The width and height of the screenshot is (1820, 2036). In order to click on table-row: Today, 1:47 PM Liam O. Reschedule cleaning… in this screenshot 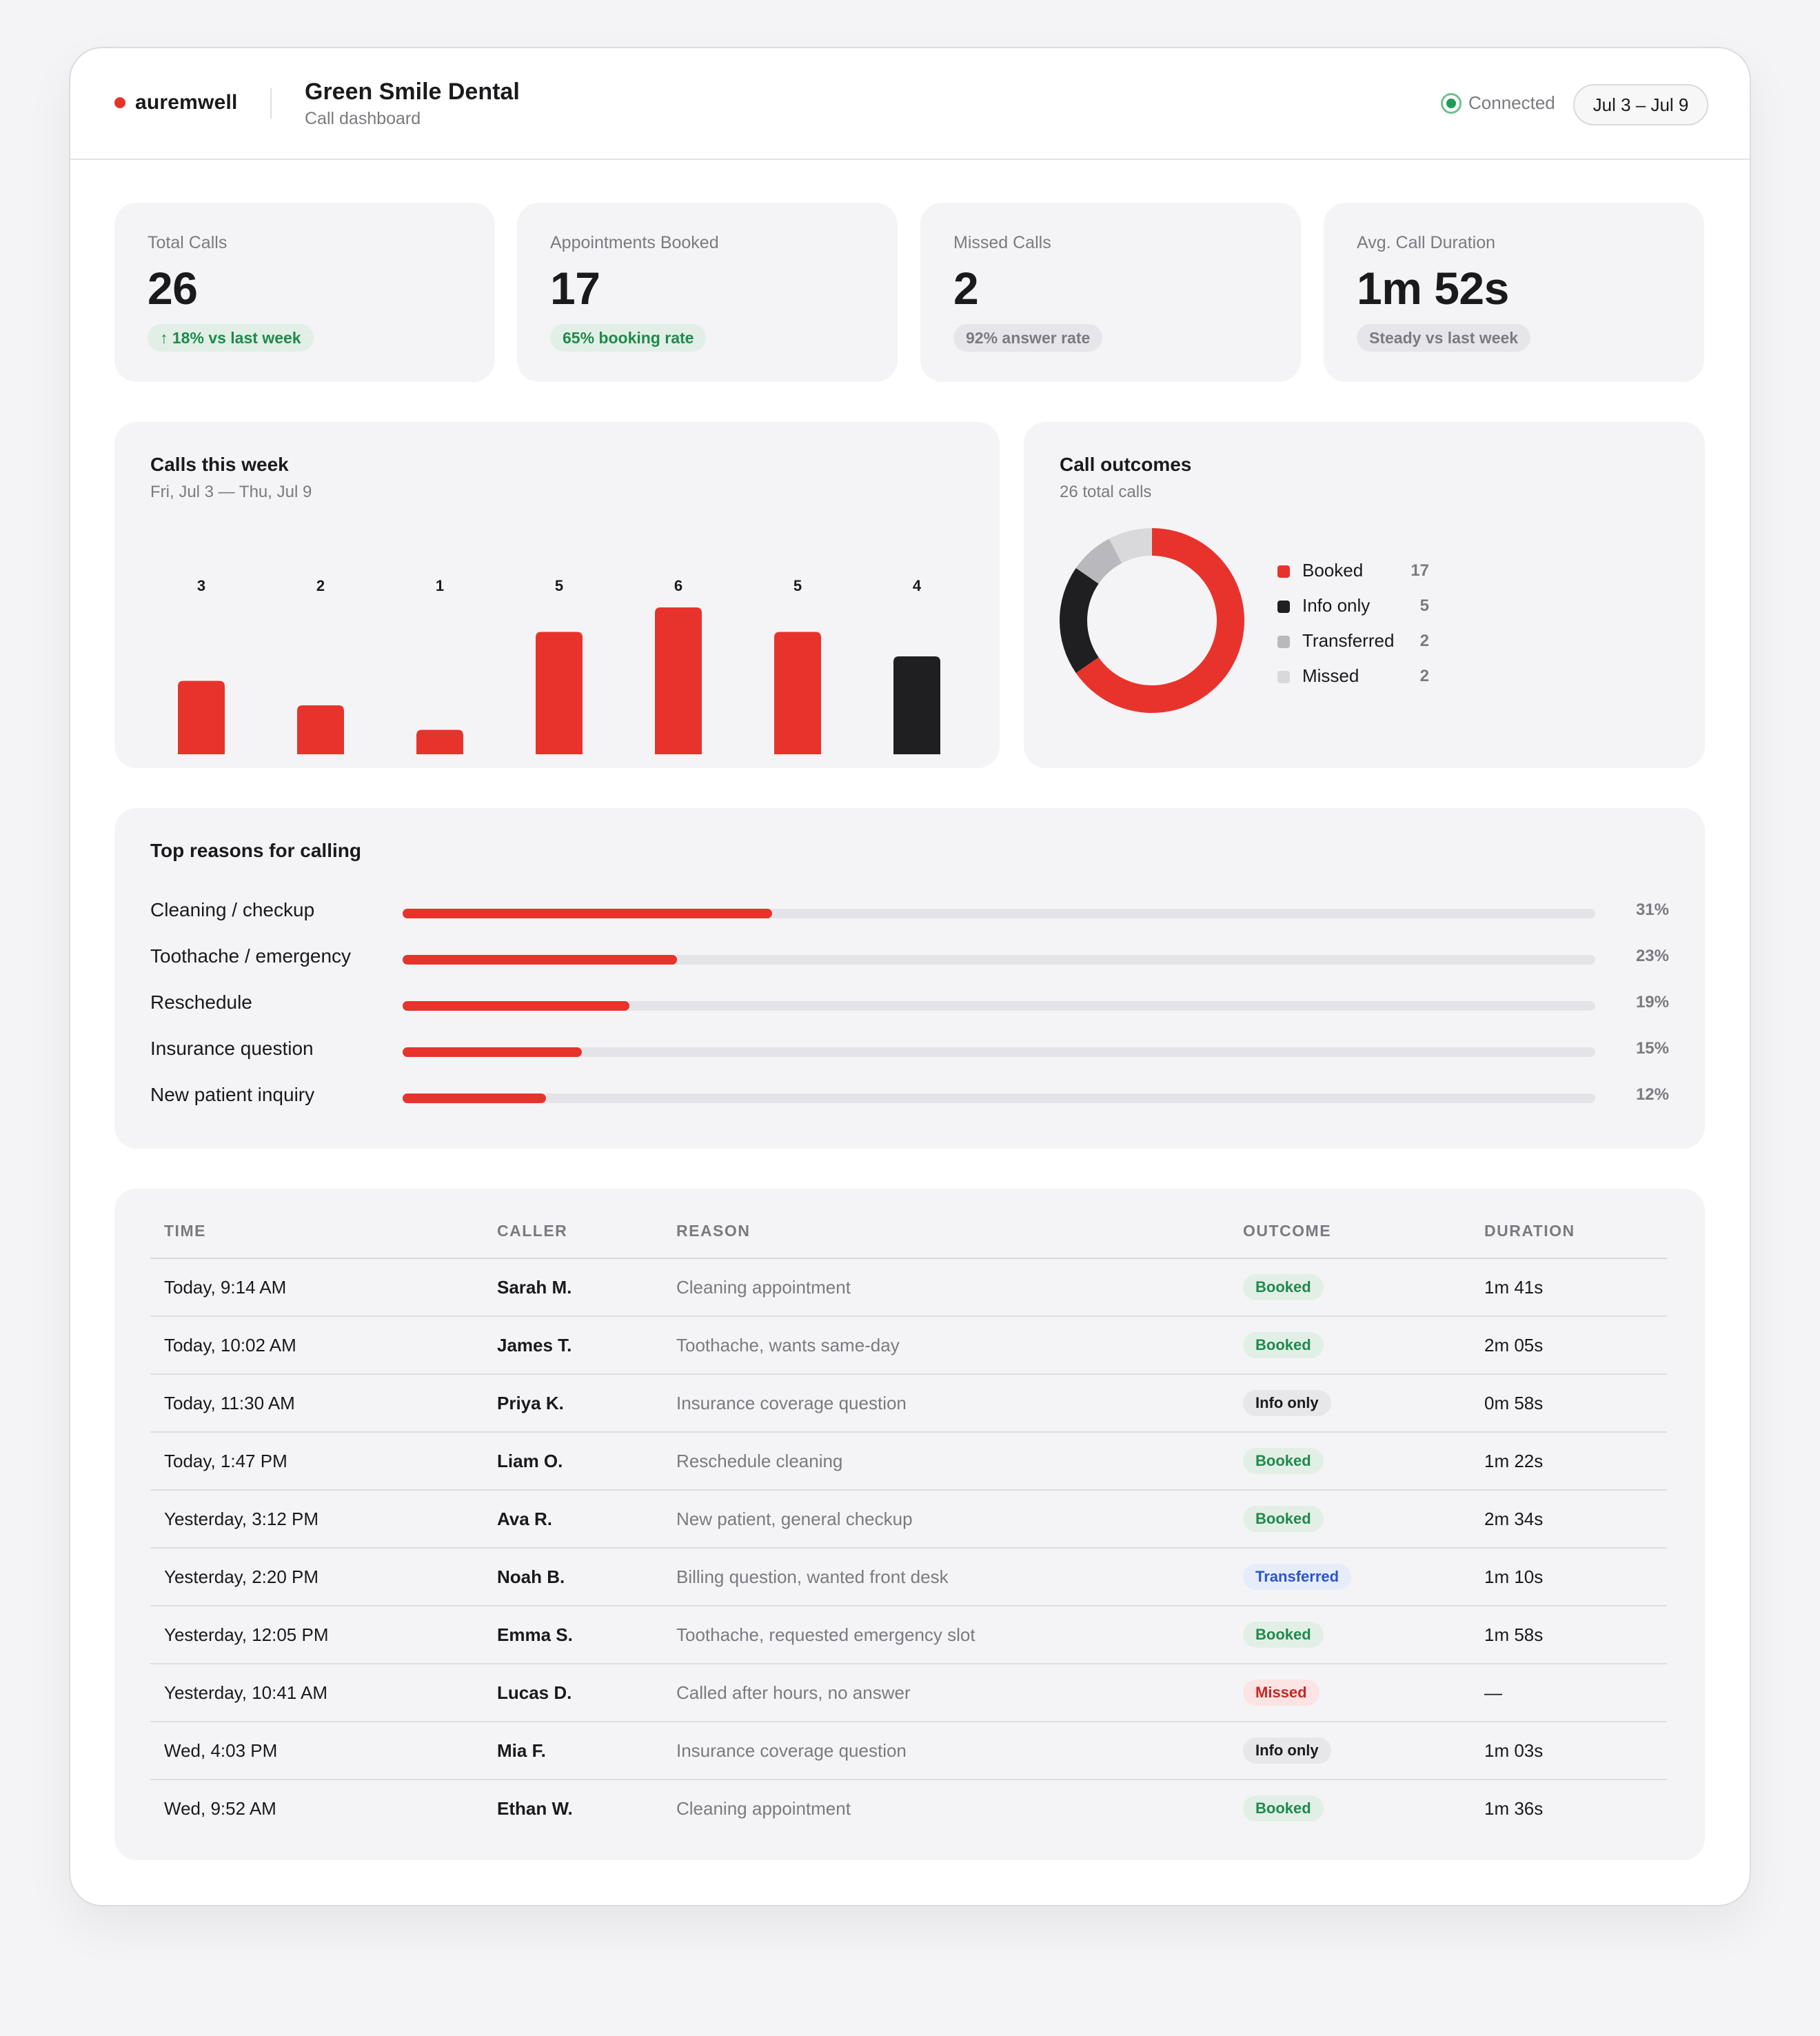, I will do `click(909, 1462)`.